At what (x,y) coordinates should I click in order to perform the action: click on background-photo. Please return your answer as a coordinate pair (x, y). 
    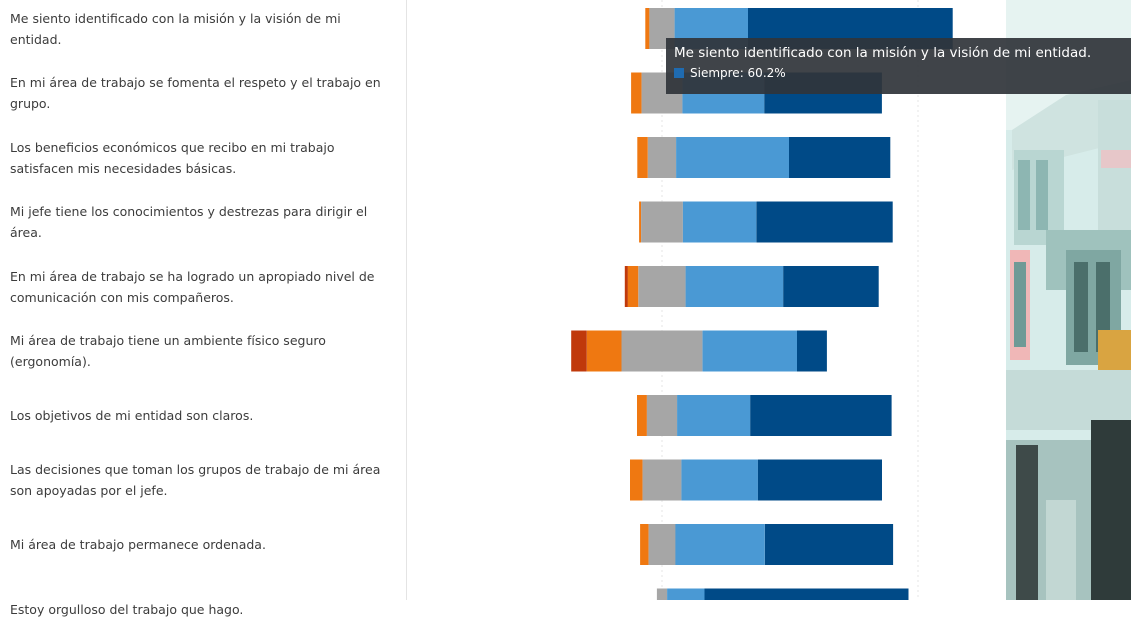
    Looking at the image, I should click on (1068, 300).